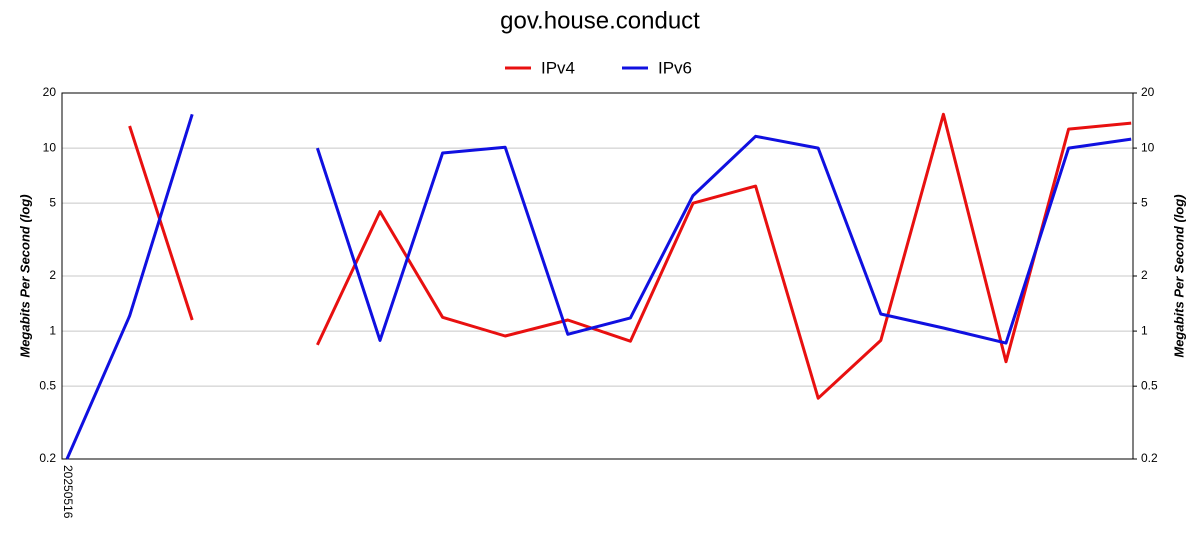 The width and height of the screenshot is (1200, 550). I want to click on y2-tick-label: 0.2, so click(1149, 458).